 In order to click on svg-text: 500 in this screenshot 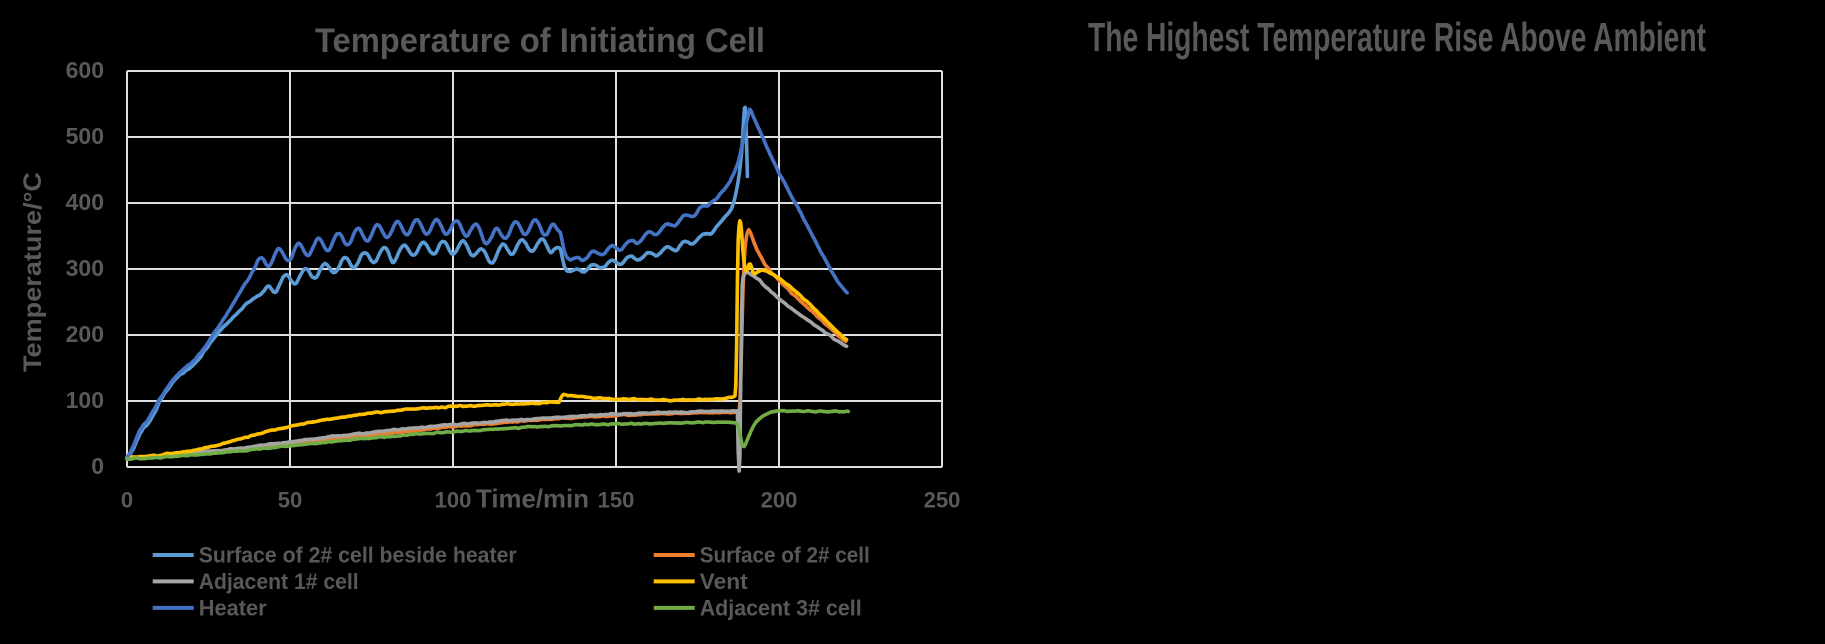, I will do `click(85, 136)`.